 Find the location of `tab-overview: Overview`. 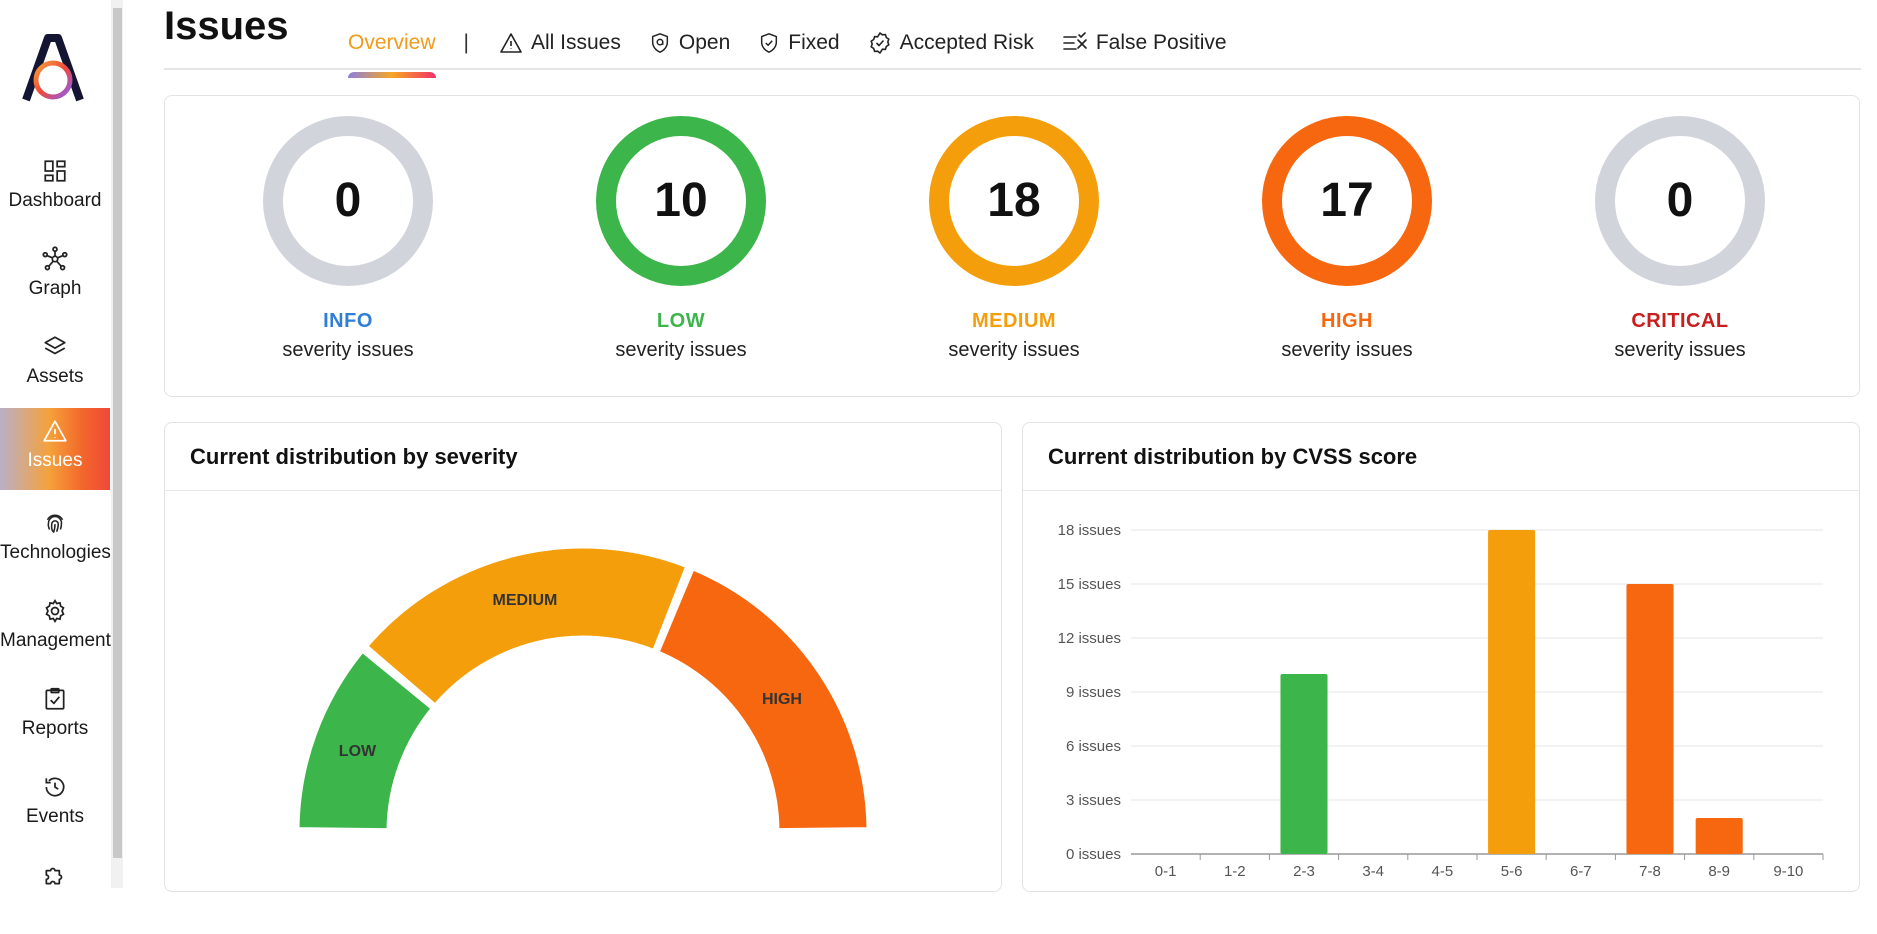

tab-overview: Overview is located at coordinates (392, 52).